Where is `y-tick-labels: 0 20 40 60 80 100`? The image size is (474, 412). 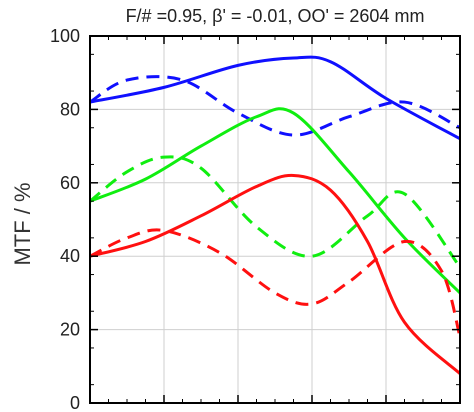 y-tick-labels: 0 20 40 60 80 100 is located at coordinates (65, 219).